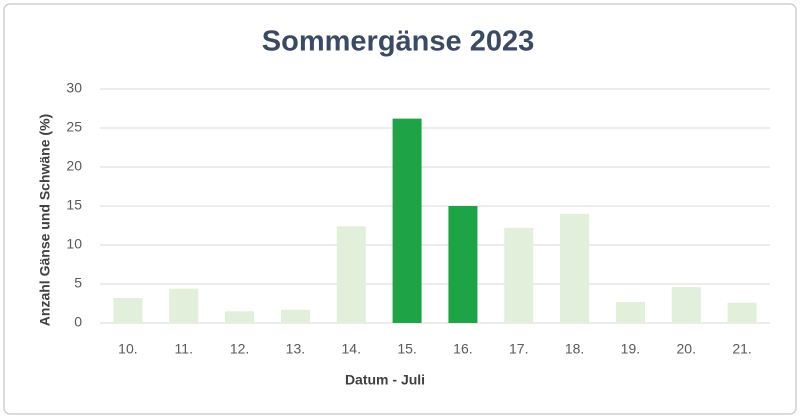  Describe the element at coordinates (406, 349) in the screenshot. I see `x-tick-label: 15.` at that location.